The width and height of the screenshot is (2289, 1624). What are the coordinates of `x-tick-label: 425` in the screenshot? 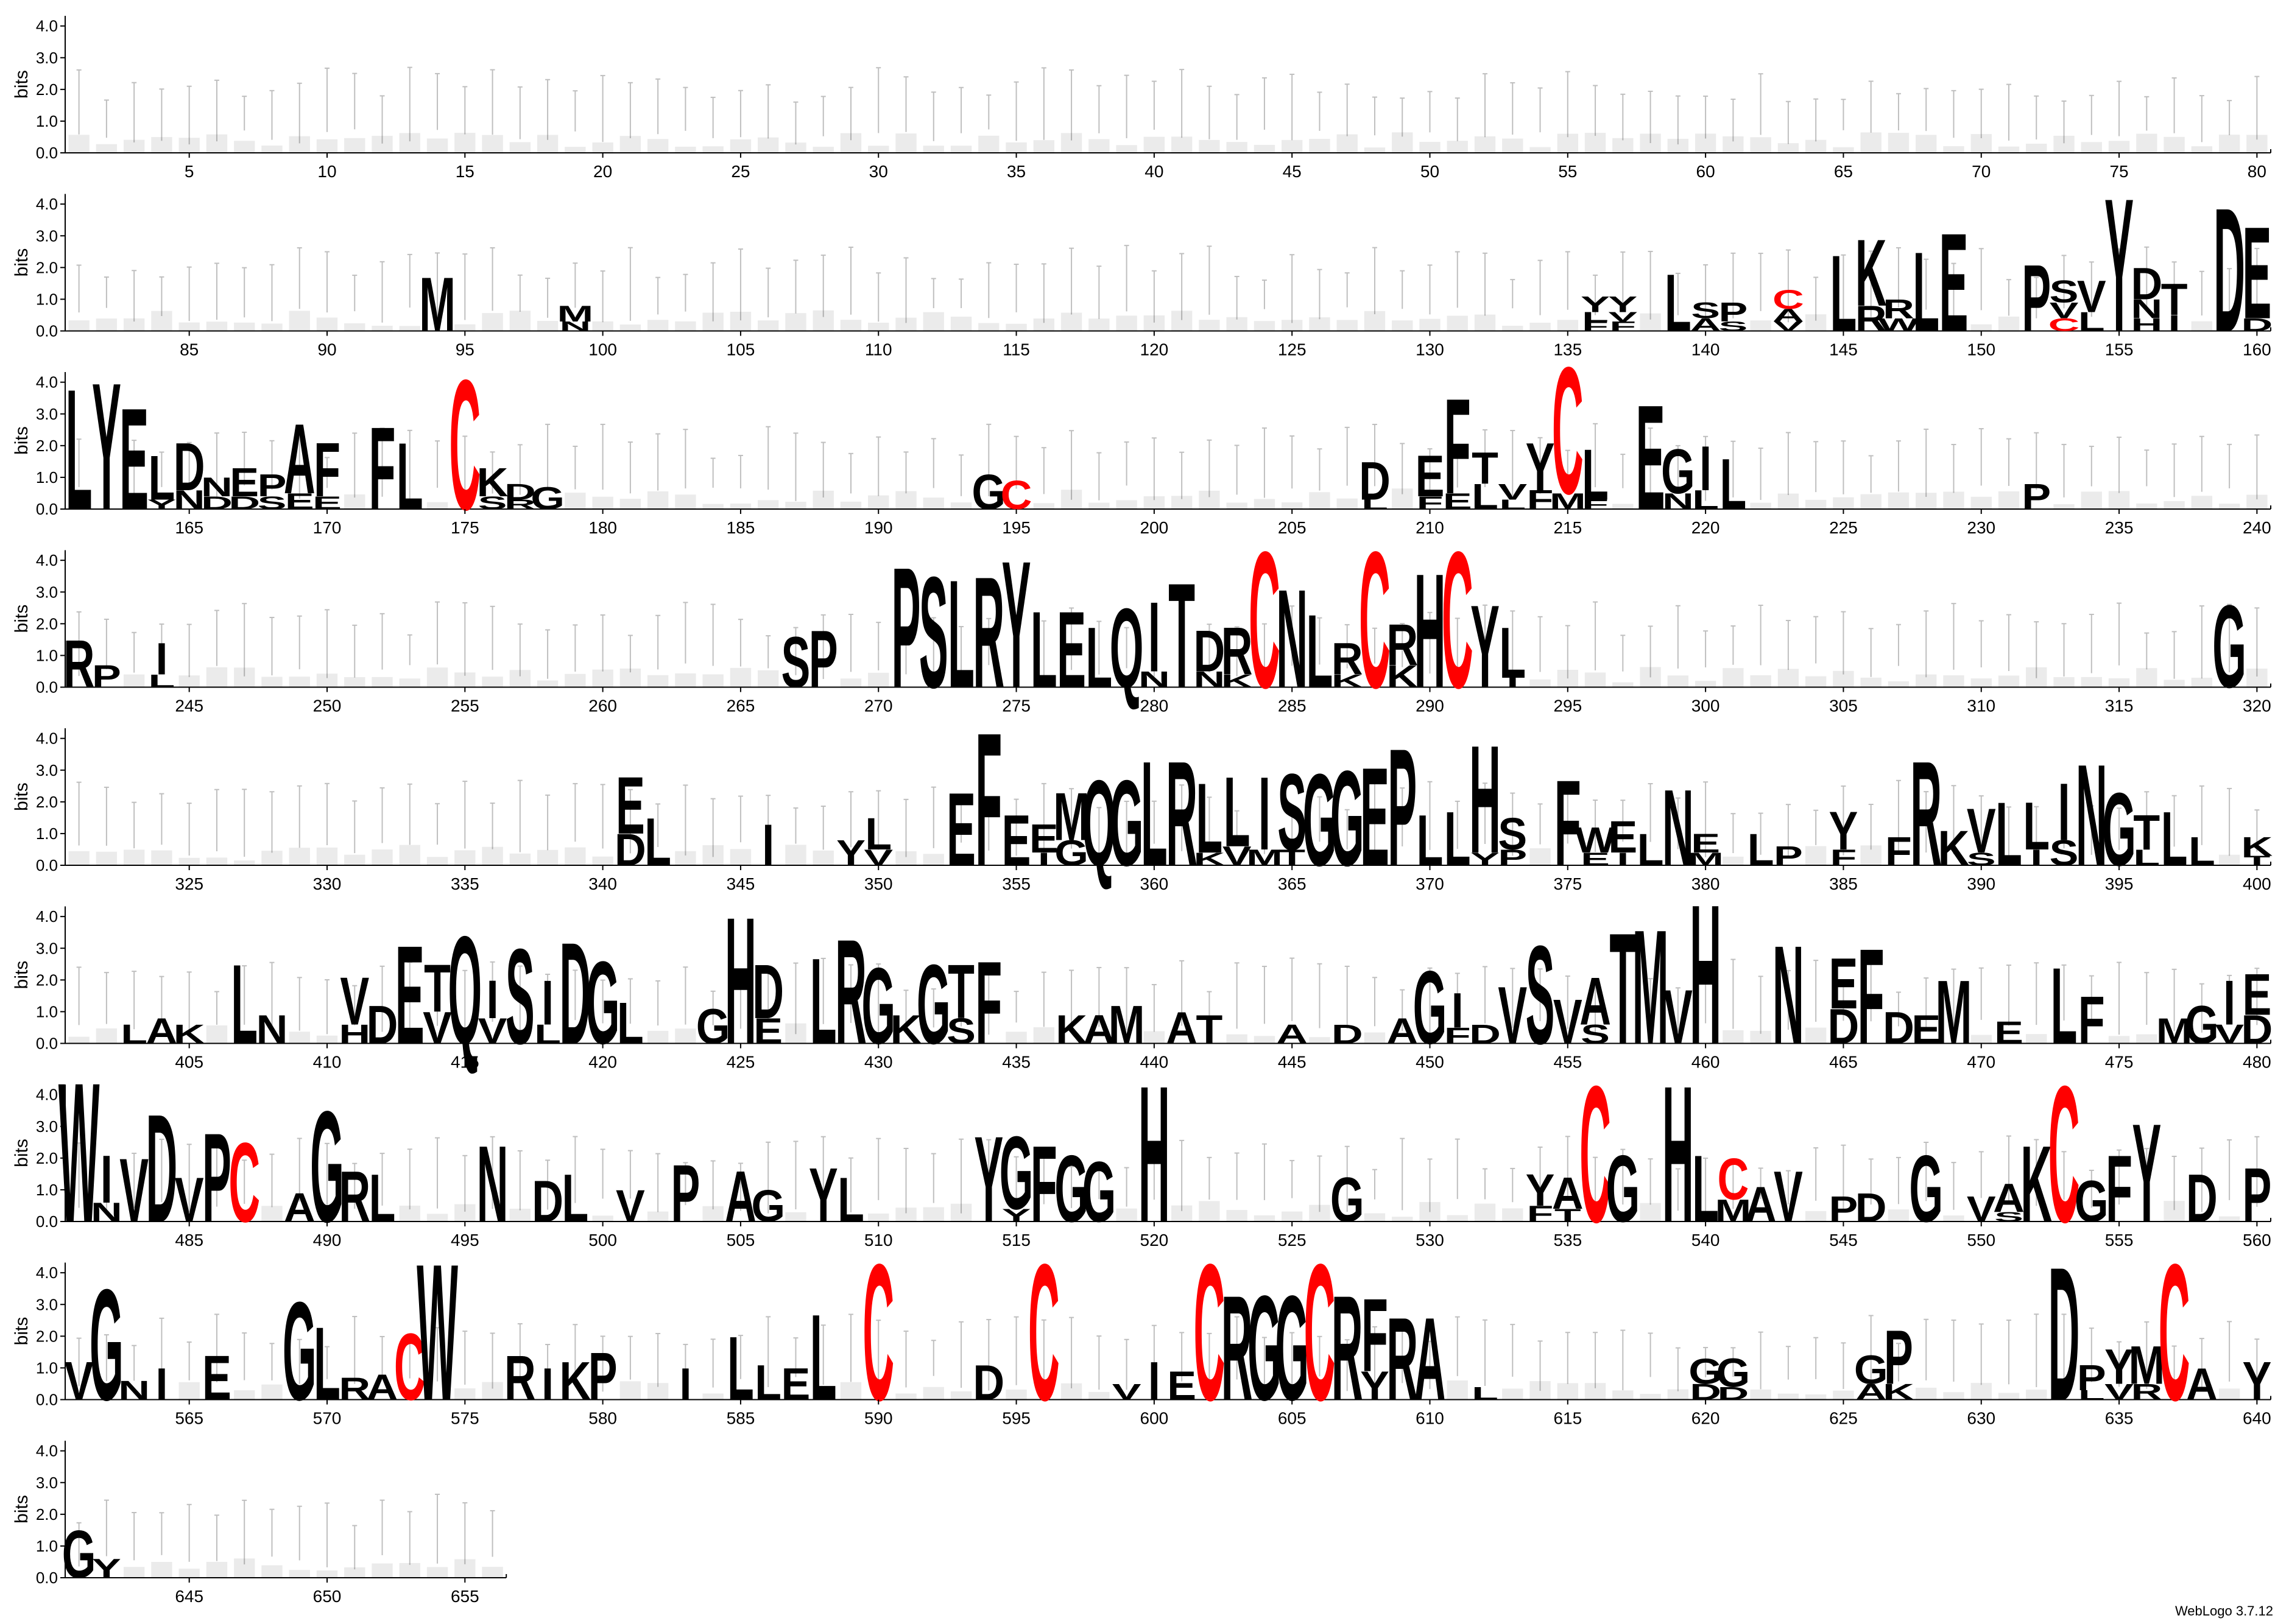 It's located at (741, 1062).